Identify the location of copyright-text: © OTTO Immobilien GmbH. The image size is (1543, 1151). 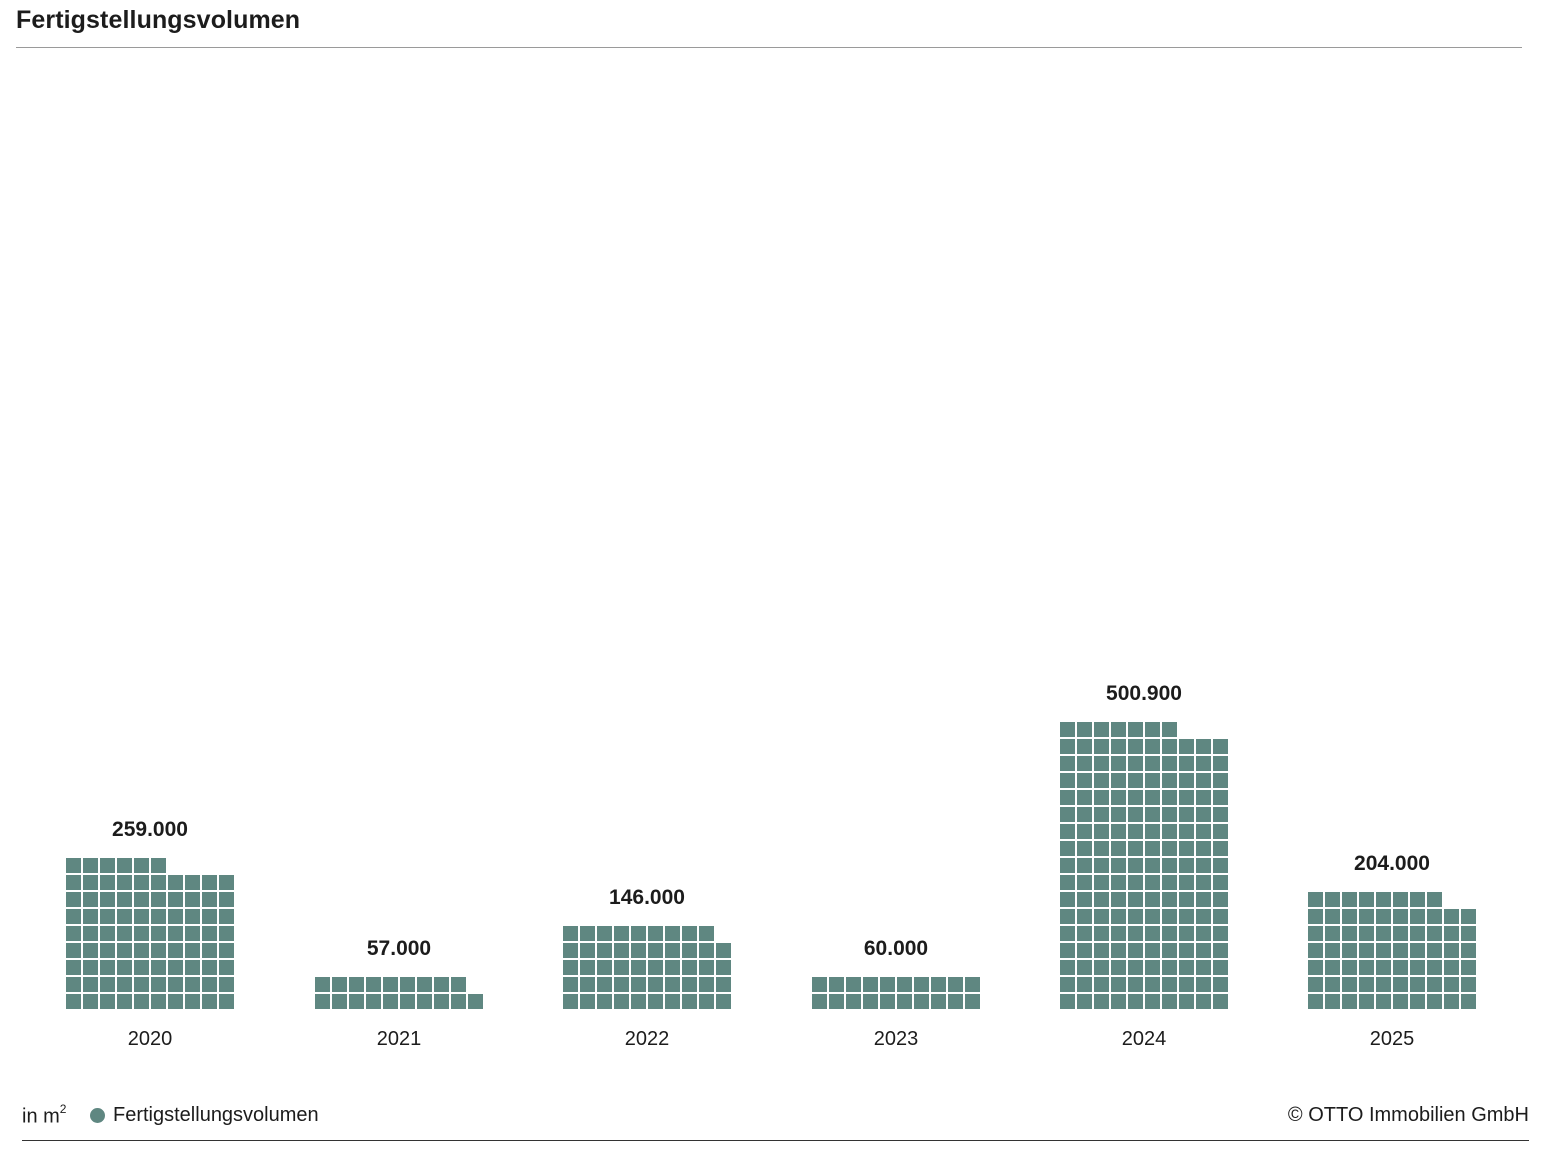
(1408, 1115).